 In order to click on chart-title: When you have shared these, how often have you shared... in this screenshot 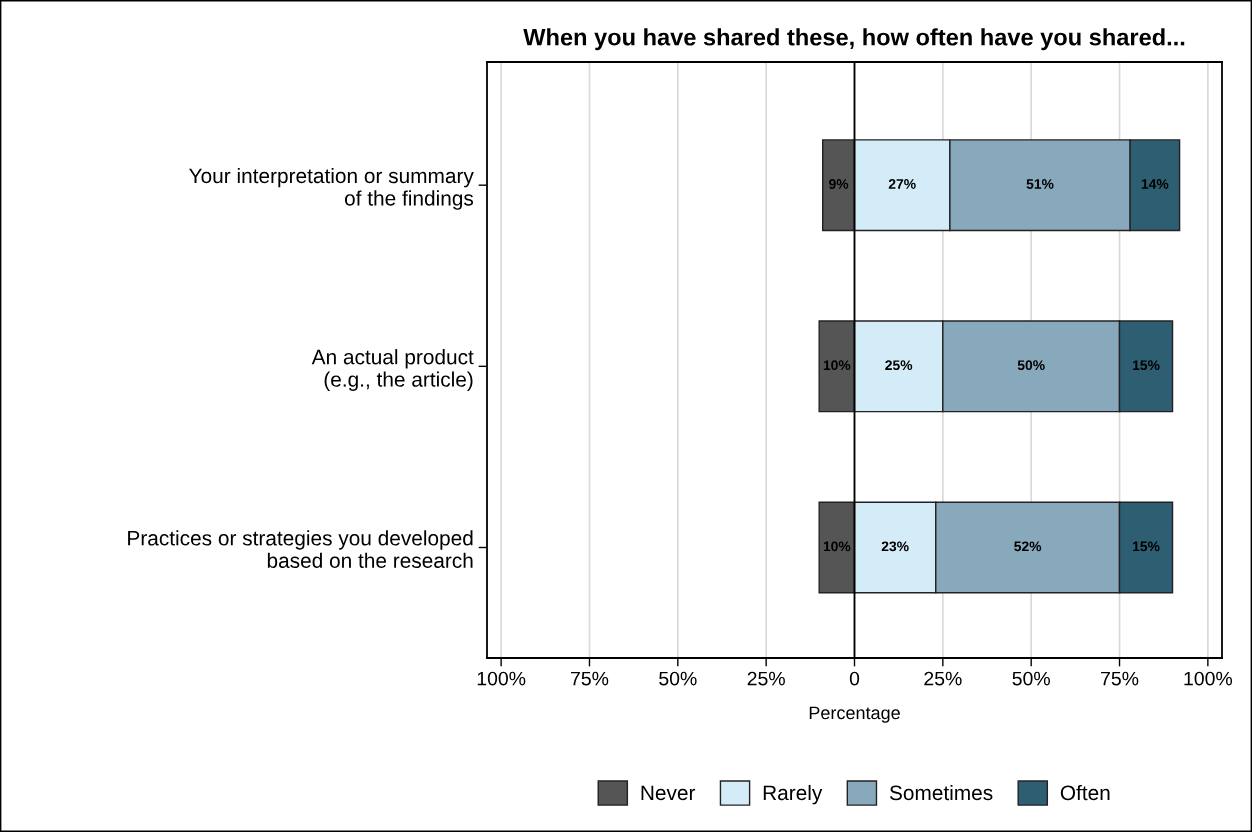, I will do `click(854, 39)`.